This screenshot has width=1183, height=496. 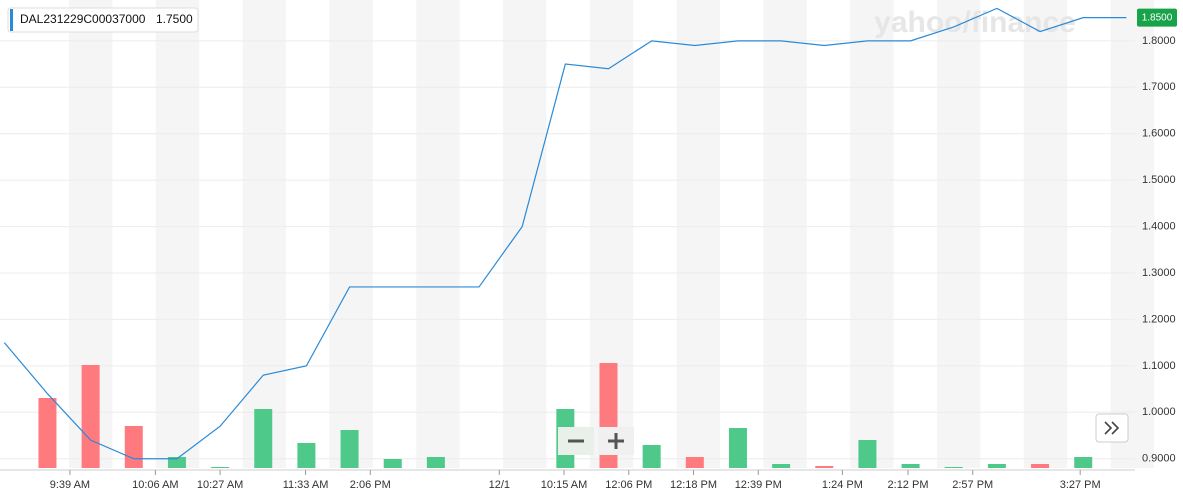 What do you see at coordinates (155, 485) in the screenshot?
I see `x-tick-label: 10:06 AM` at bounding box center [155, 485].